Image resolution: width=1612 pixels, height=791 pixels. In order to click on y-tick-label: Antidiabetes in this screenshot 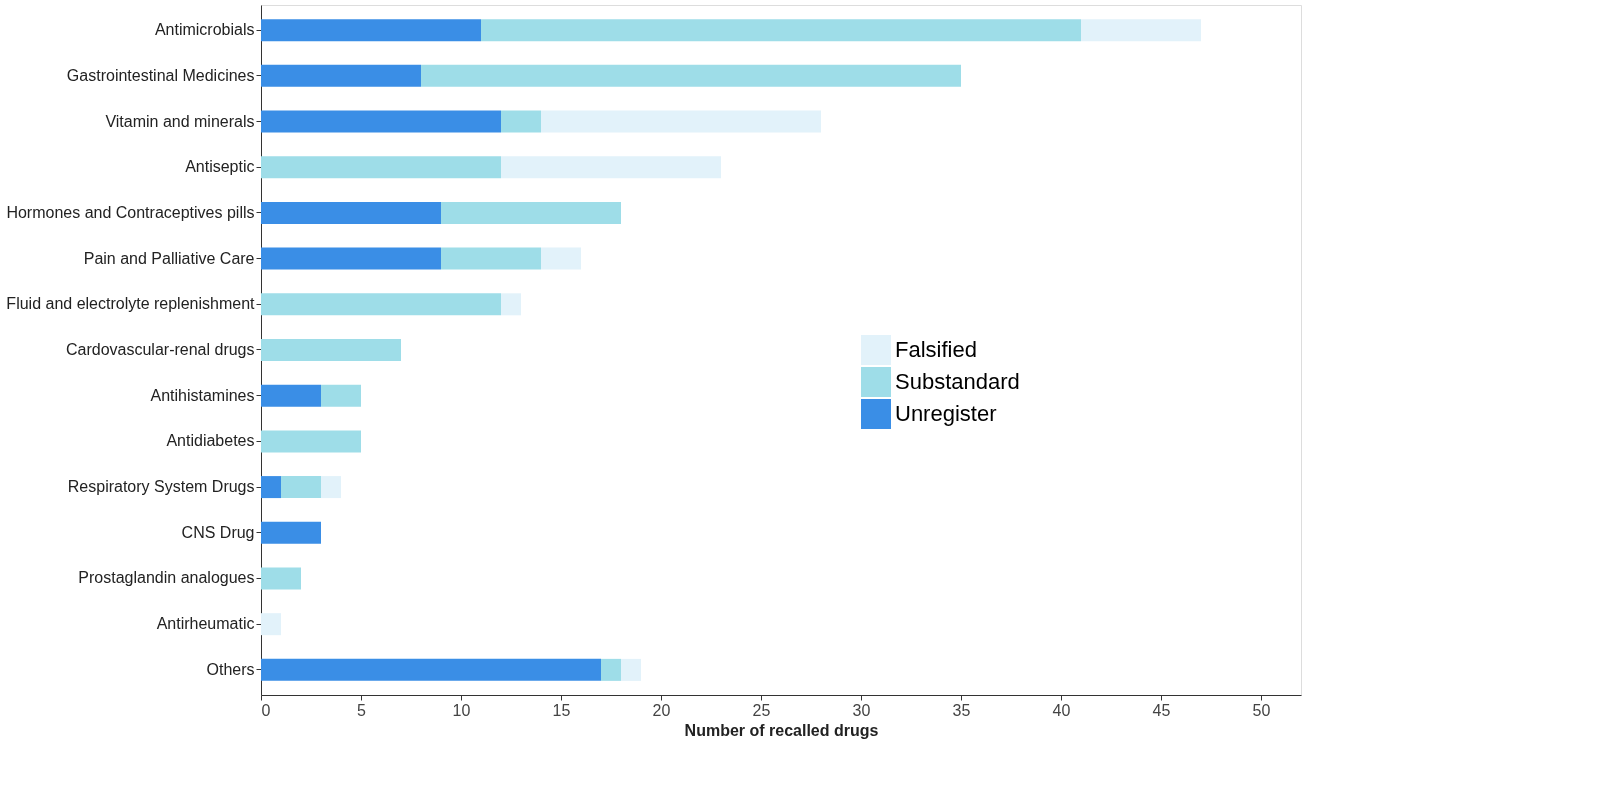, I will do `click(210, 441)`.